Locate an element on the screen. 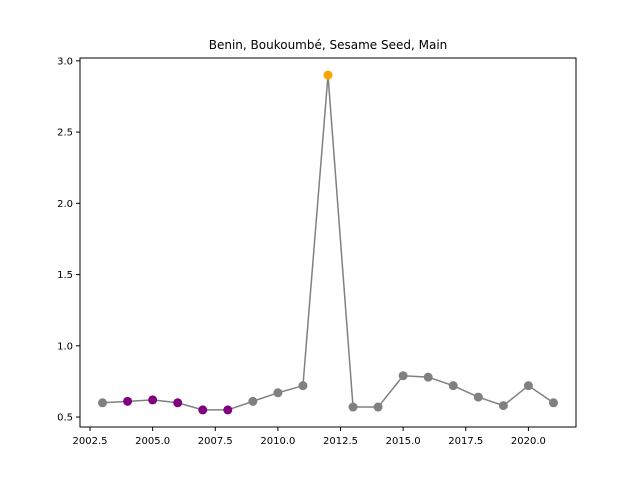 This screenshot has height=480, width=640. x-tick-label: 2002.5 is located at coordinates (90, 441).